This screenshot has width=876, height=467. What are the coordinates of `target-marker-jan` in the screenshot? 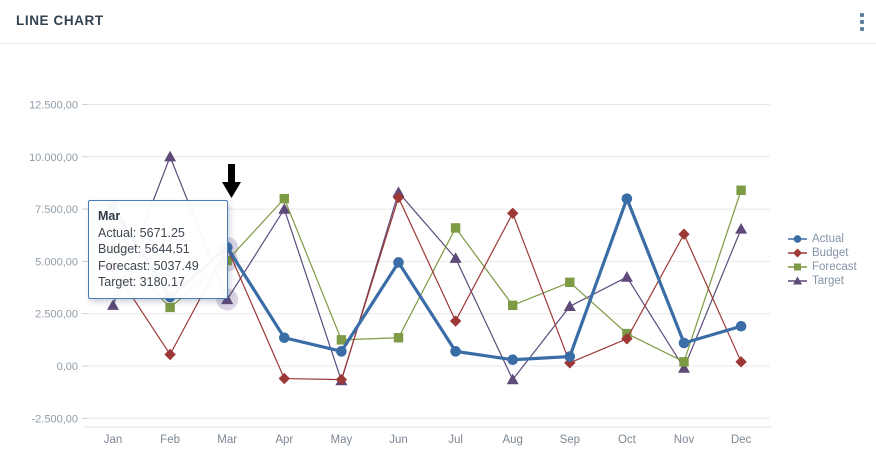 It's located at (113, 304).